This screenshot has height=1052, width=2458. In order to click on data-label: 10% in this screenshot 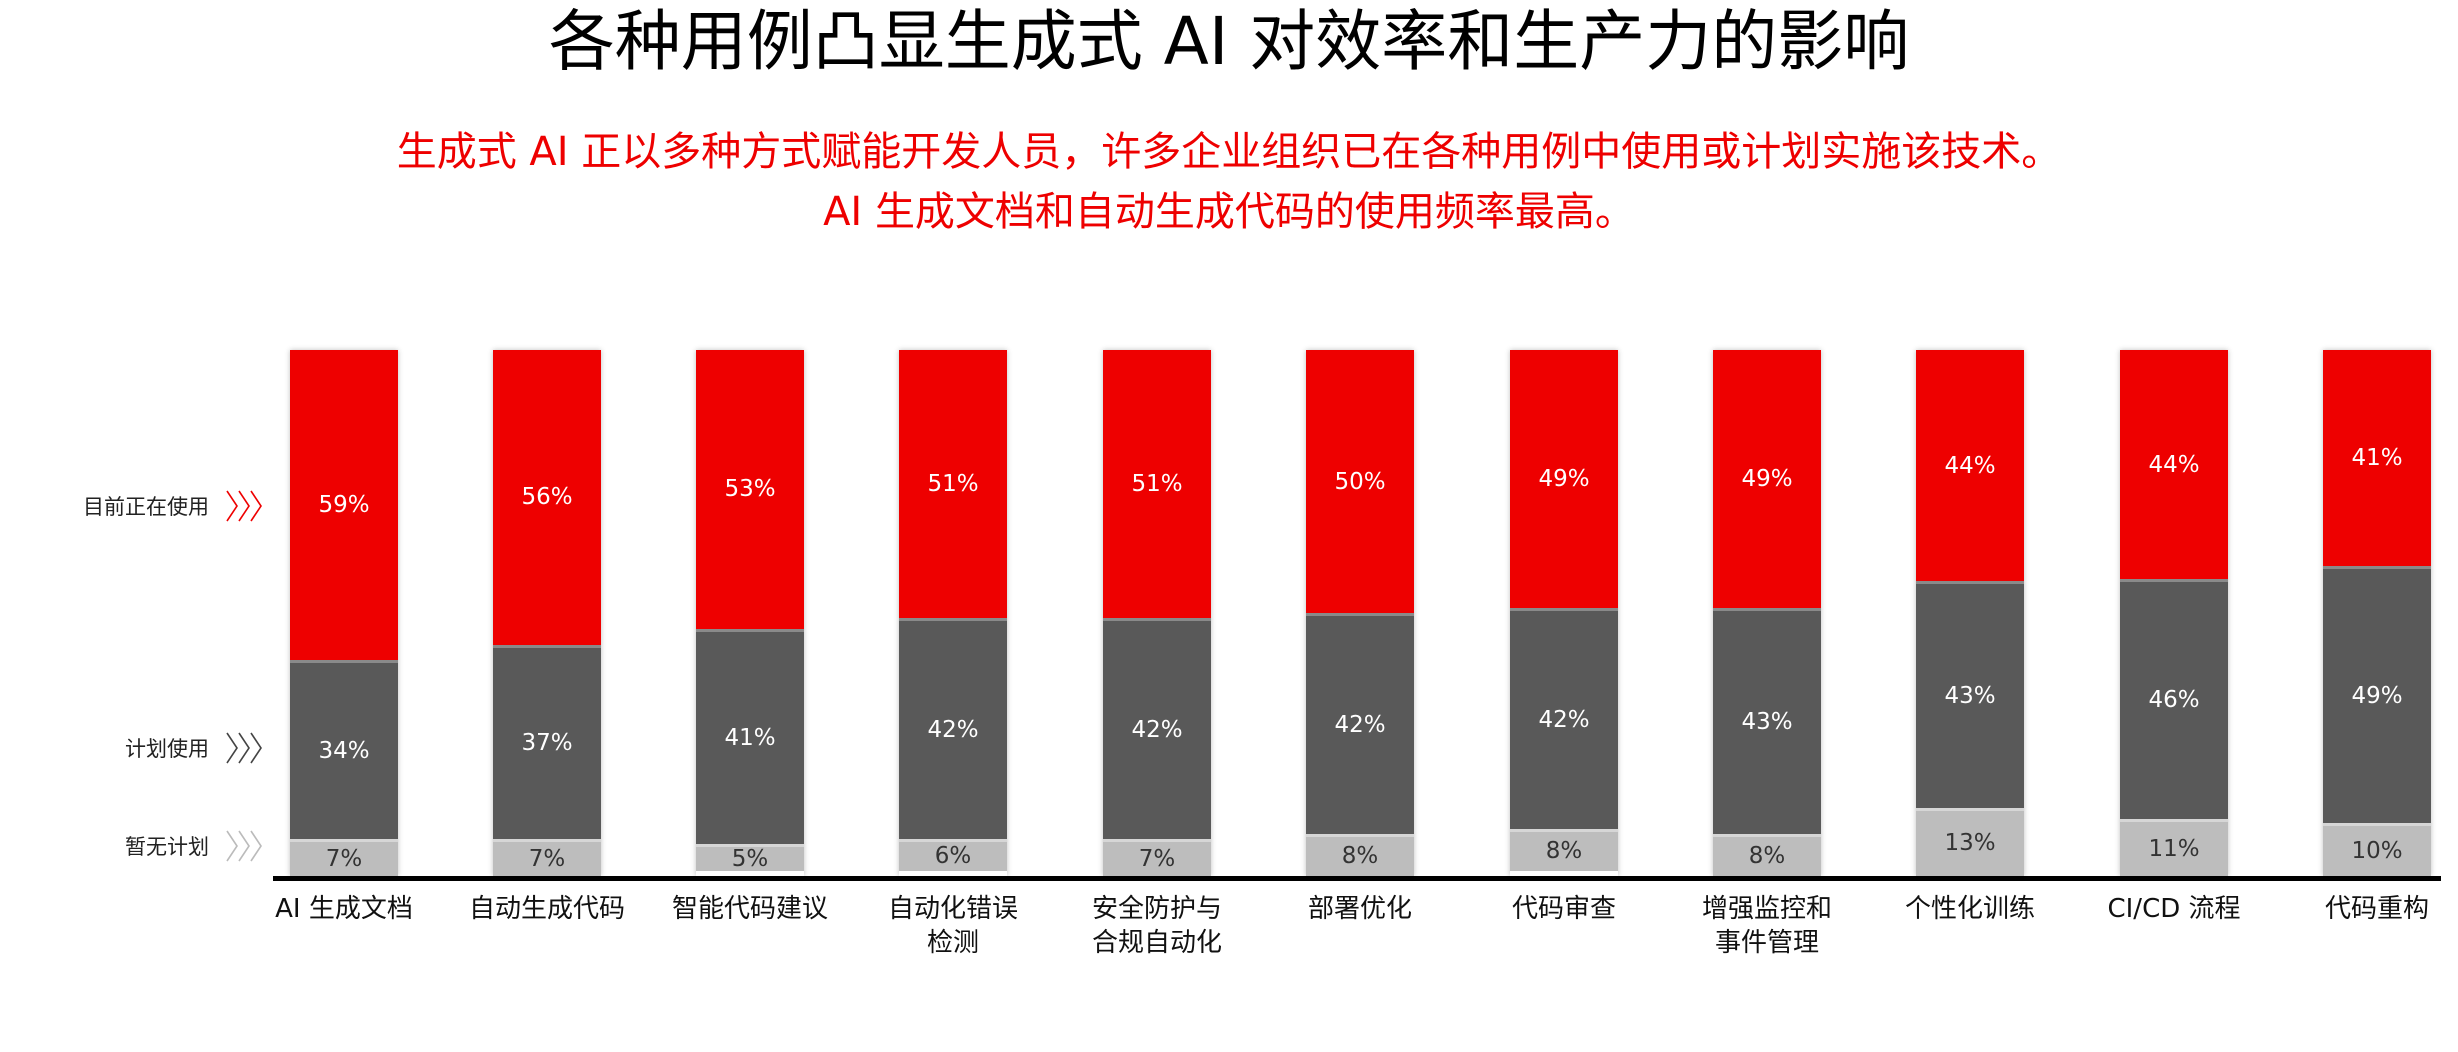, I will do `click(2377, 851)`.